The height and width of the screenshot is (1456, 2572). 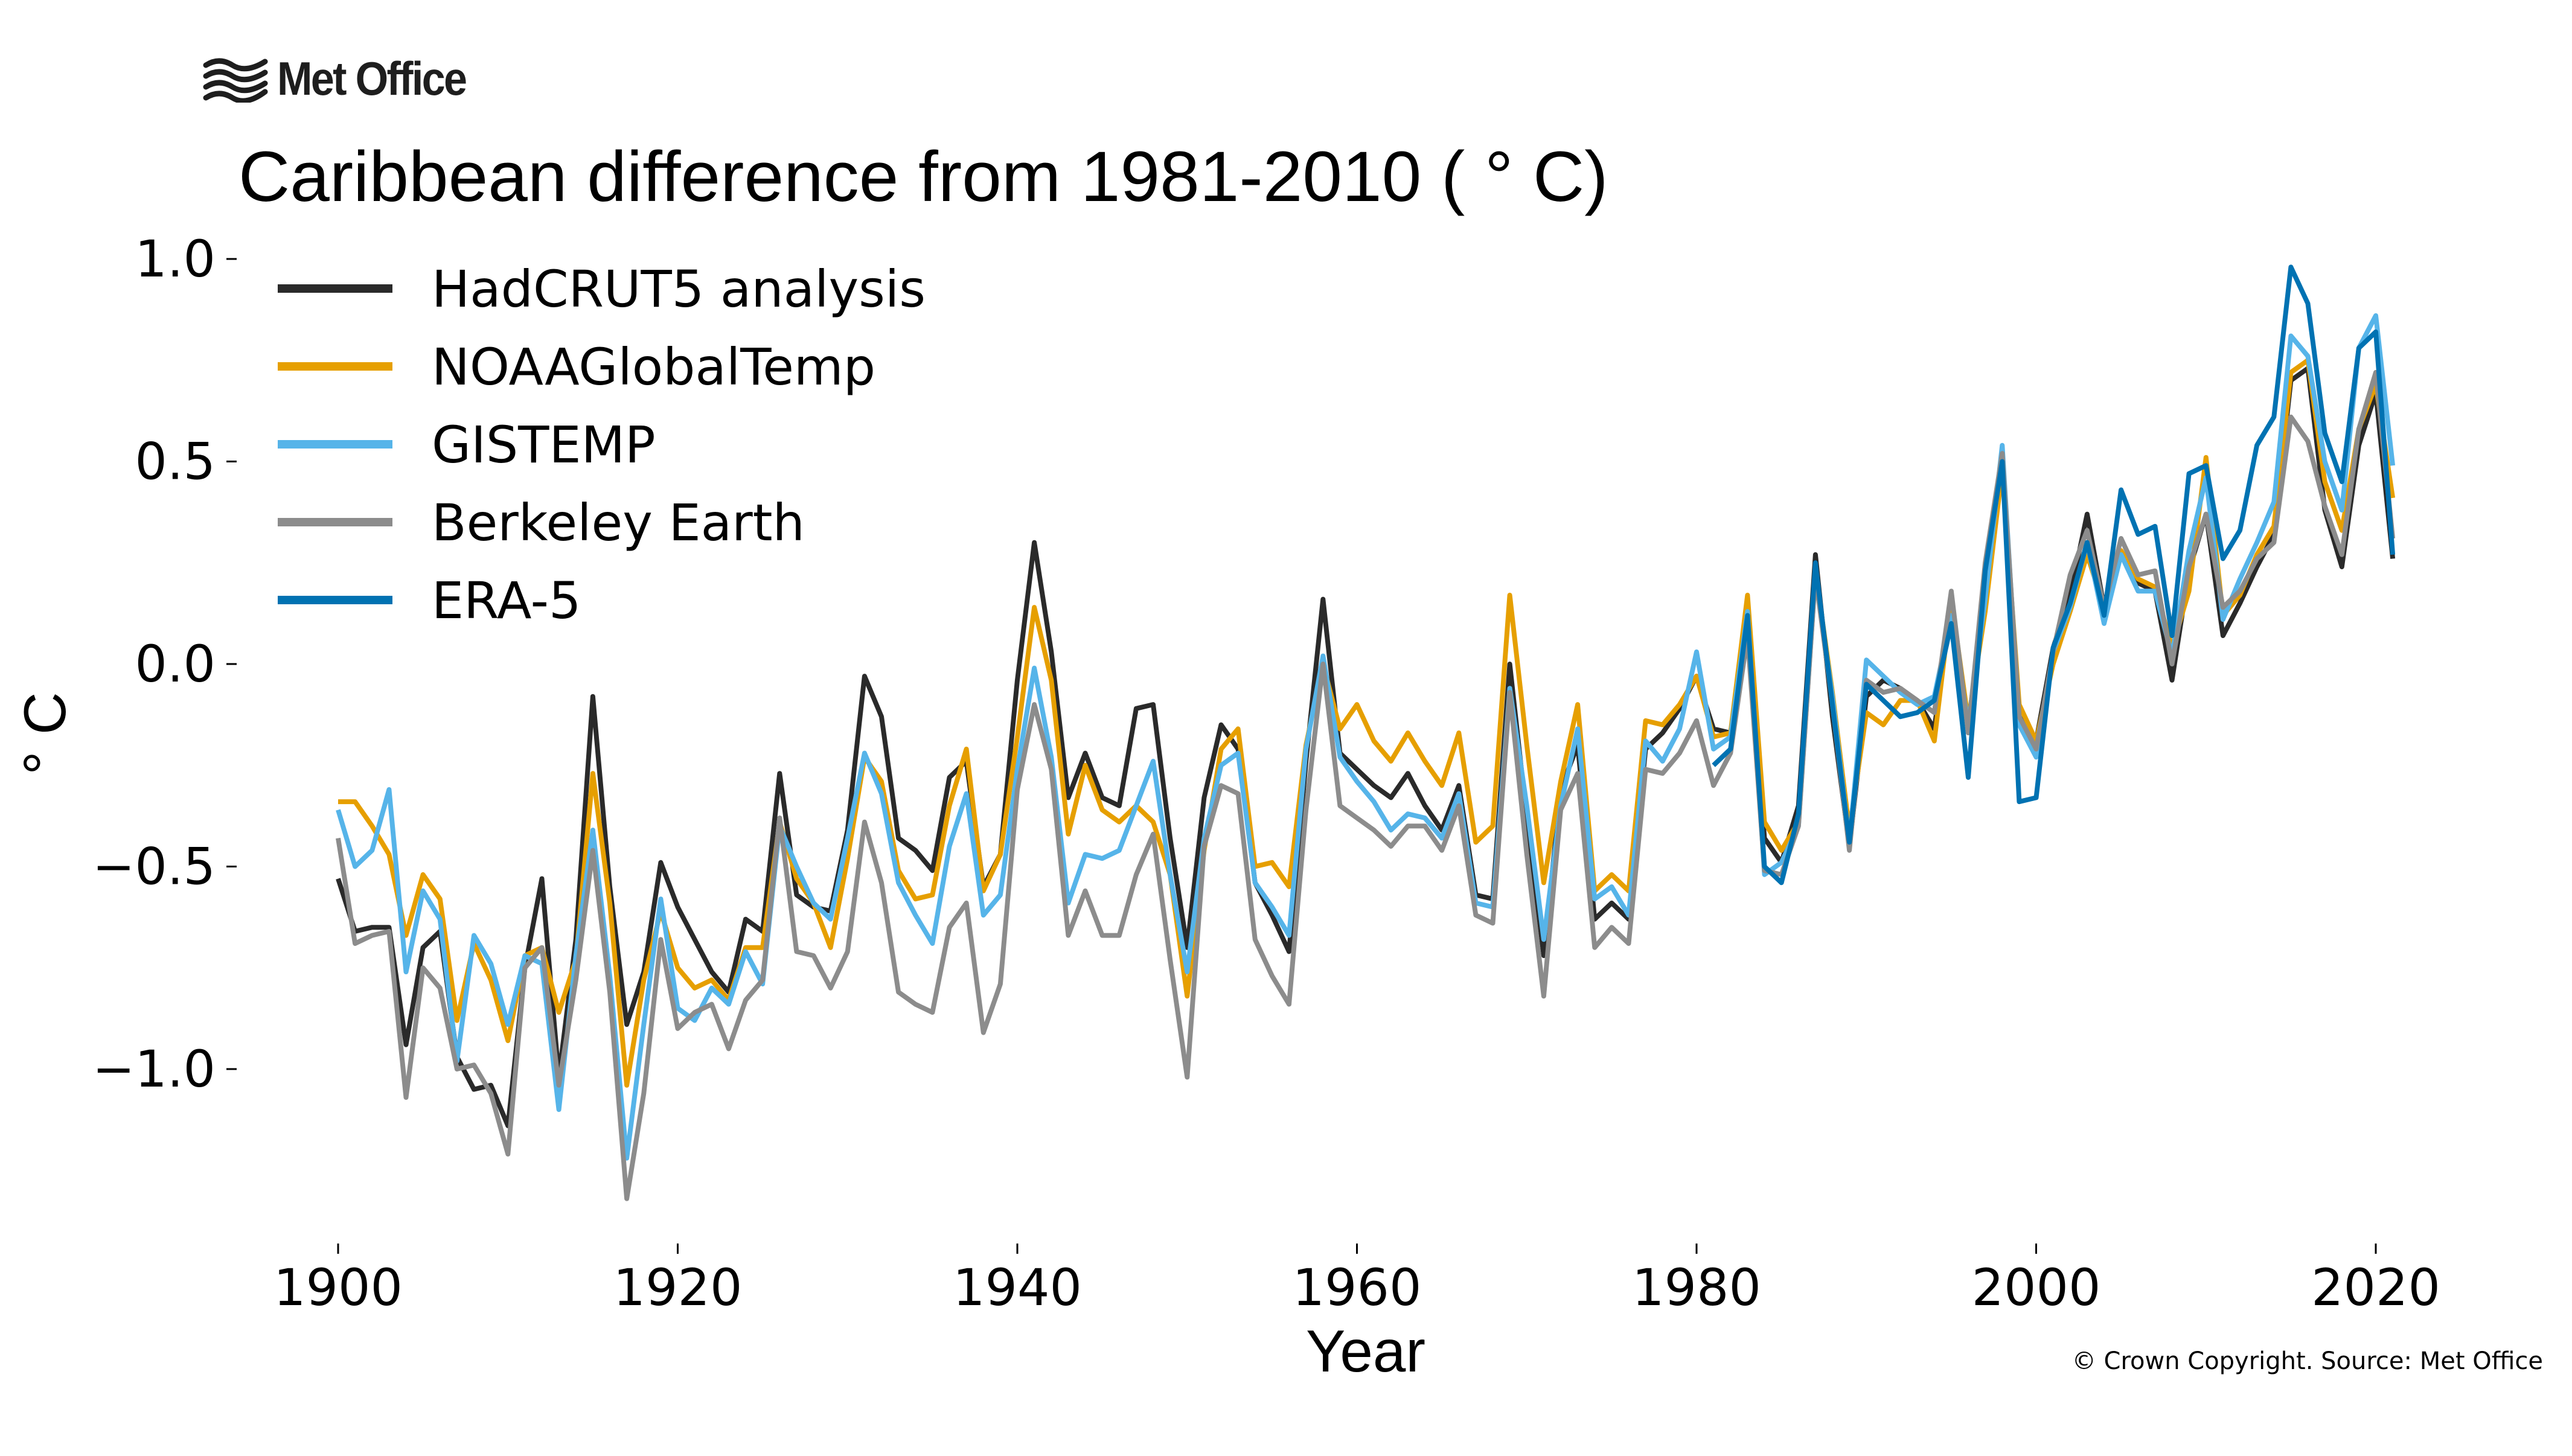 What do you see at coordinates (154, 866) in the screenshot?
I see `y-tick-label: −0.5` at bounding box center [154, 866].